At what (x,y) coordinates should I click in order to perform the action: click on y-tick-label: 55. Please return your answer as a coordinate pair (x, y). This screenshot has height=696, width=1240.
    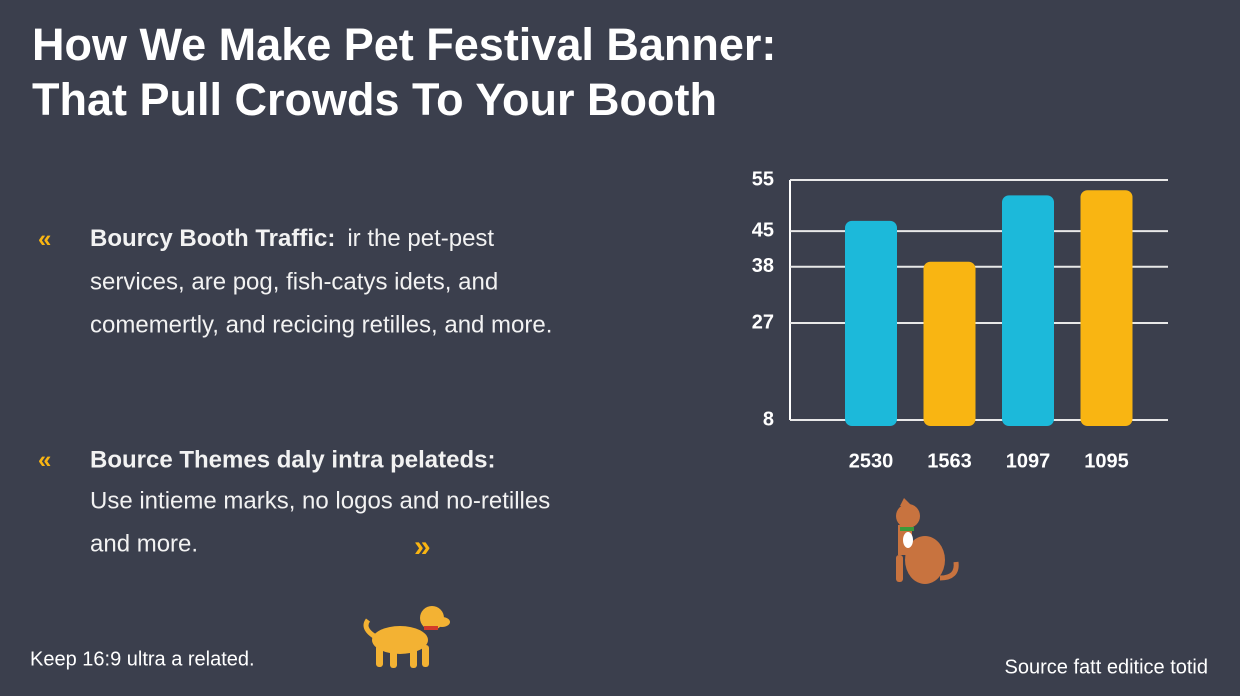
    Looking at the image, I should click on (763, 179).